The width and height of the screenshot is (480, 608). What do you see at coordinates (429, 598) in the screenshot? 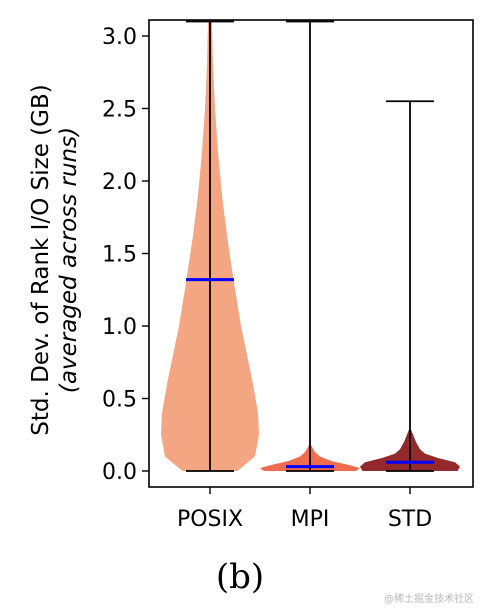
I see `watermark: @稀土掘金技术社区` at bounding box center [429, 598].